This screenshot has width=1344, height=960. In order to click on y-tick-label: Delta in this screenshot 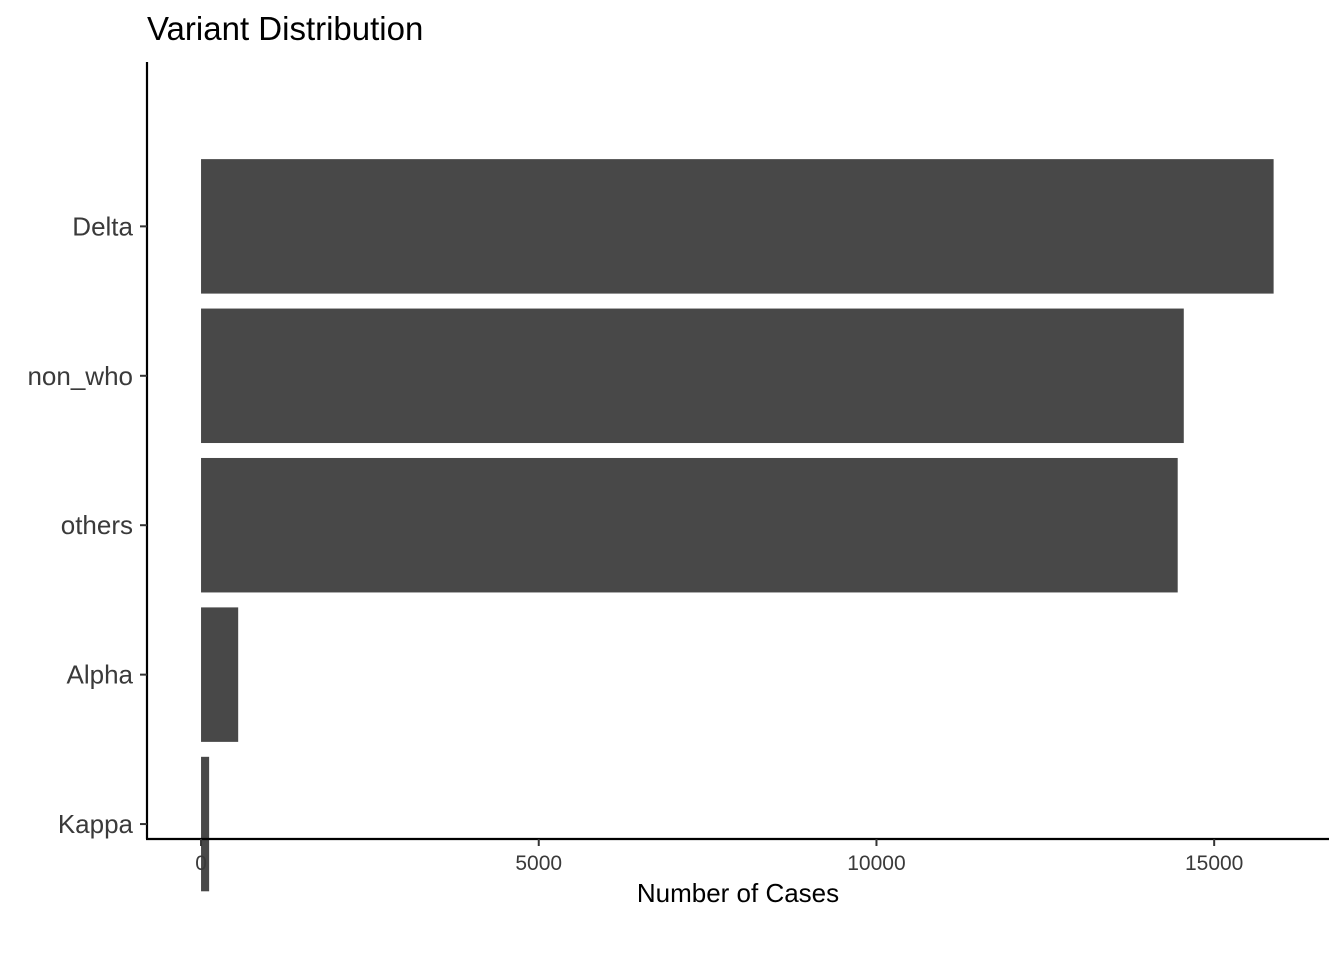, I will do `click(102, 226)`.